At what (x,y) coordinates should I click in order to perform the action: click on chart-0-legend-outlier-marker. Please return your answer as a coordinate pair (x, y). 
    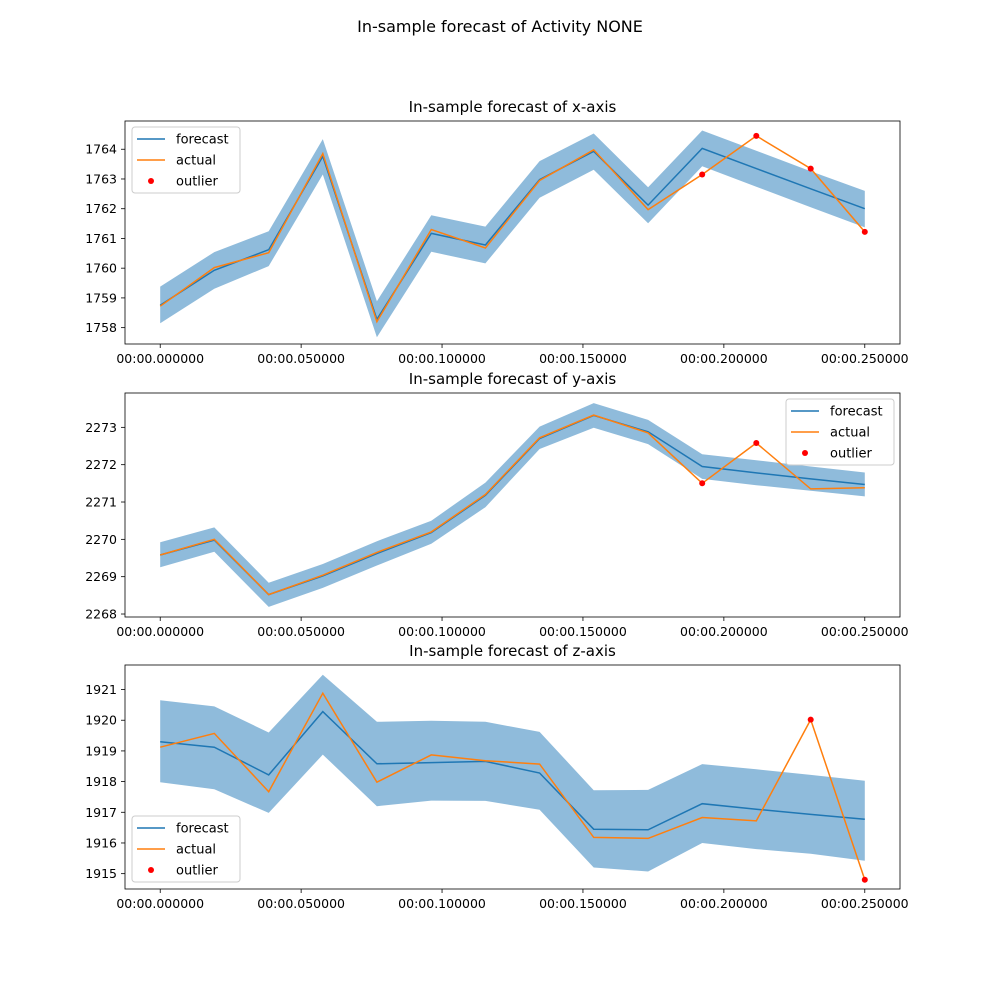
    Looking at the image, I should click on (151, 181).